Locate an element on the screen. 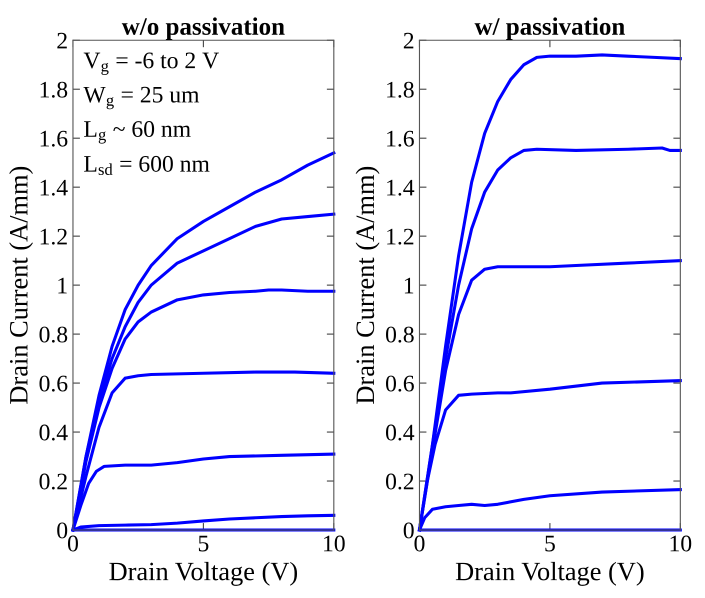 This screenshot has height=598, width=705. annotation: L$_{sd}$ = 600 nm is located at coordinates (147, 166).